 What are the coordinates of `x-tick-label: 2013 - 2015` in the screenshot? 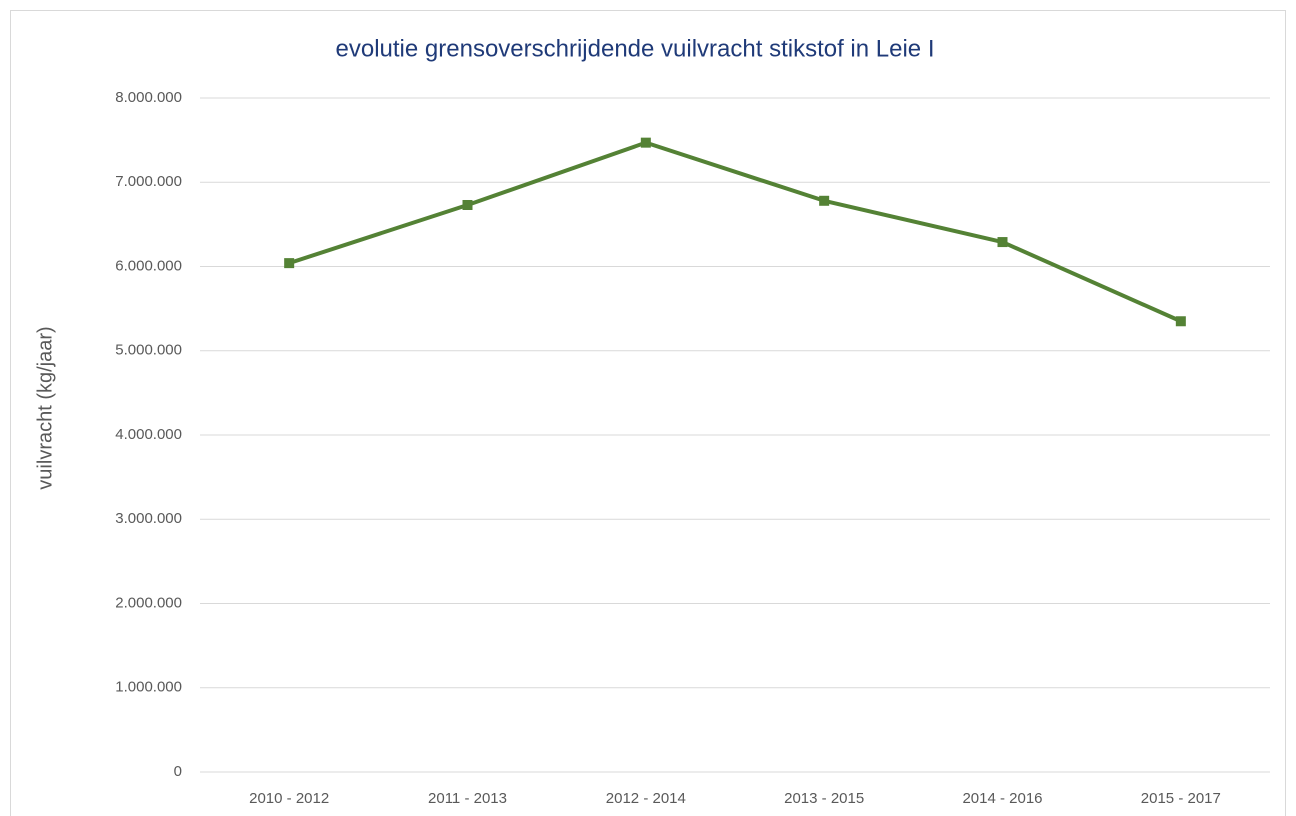 It's located at (824, 798).